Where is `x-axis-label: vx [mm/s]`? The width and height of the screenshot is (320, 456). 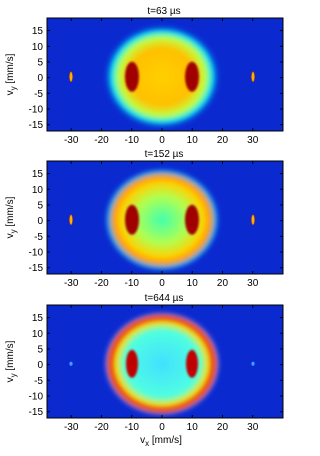 x-axis-label: vx [mm/s] is located at coordinates (161, 441).